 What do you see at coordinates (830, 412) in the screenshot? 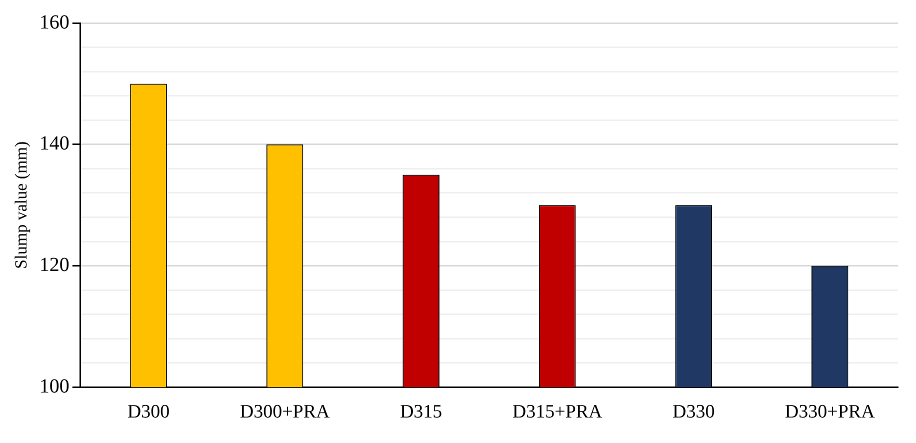
I see `x-tick-label: D330+PRA` at bounding box center [830, 412].